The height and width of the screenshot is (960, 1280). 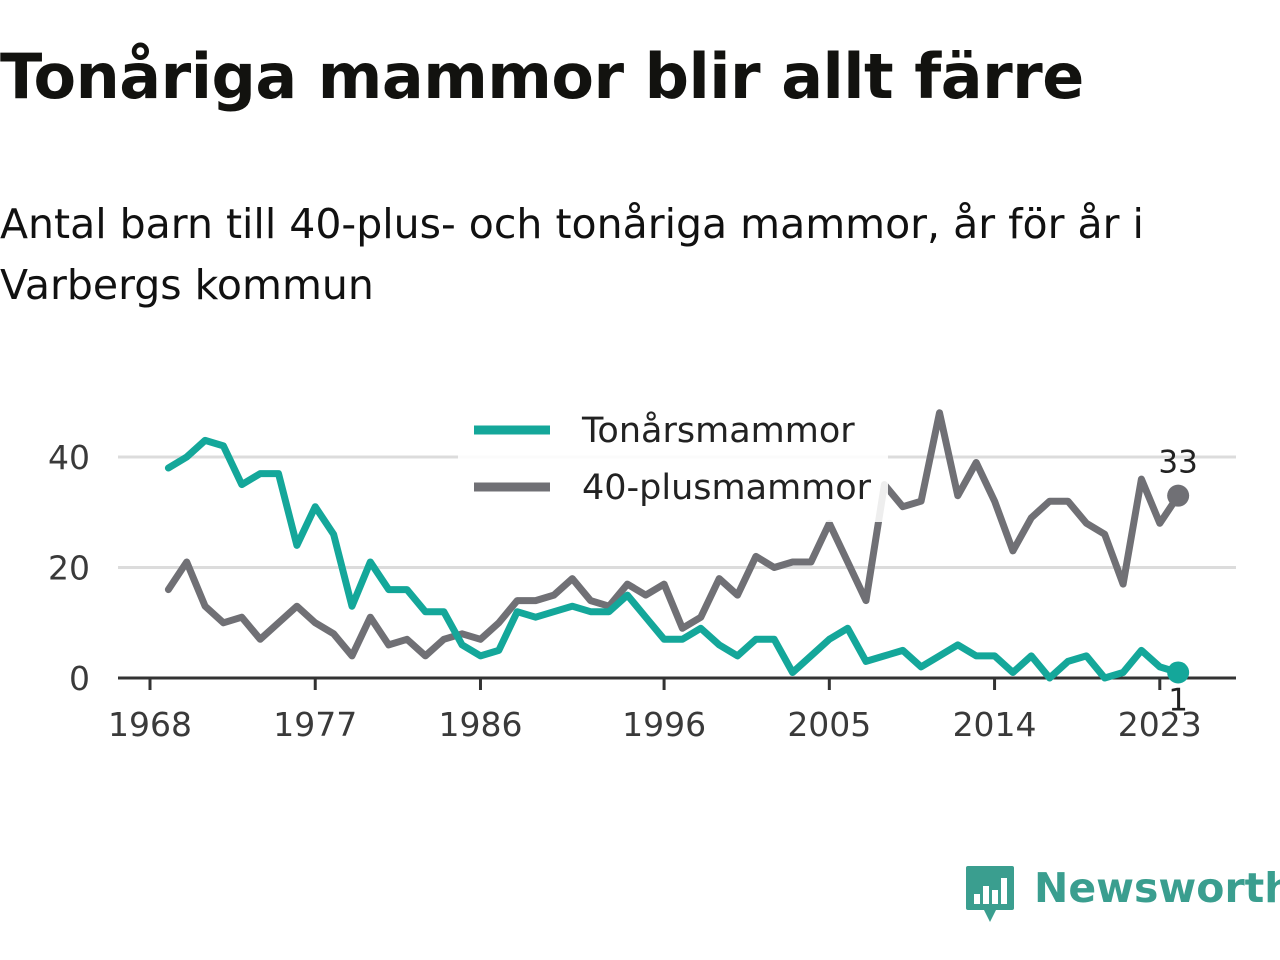 I want to click on x-tick-label: 1996, so click(x=664, y=724).